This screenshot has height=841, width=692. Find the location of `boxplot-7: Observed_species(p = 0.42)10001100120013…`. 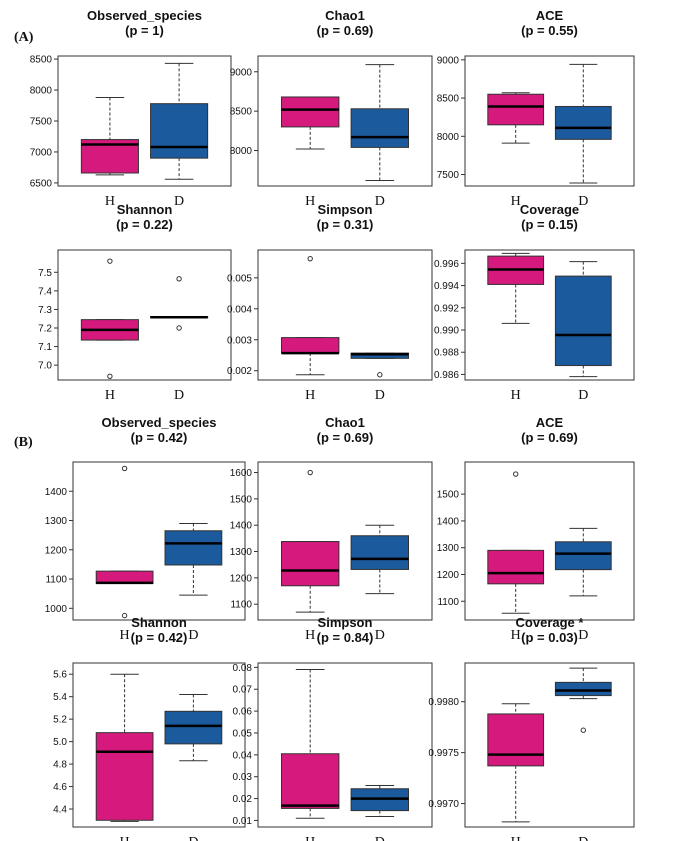

boxplot-7: Observed_species(p = 0.42)10001100120013… is located at coordinates (145, 529).